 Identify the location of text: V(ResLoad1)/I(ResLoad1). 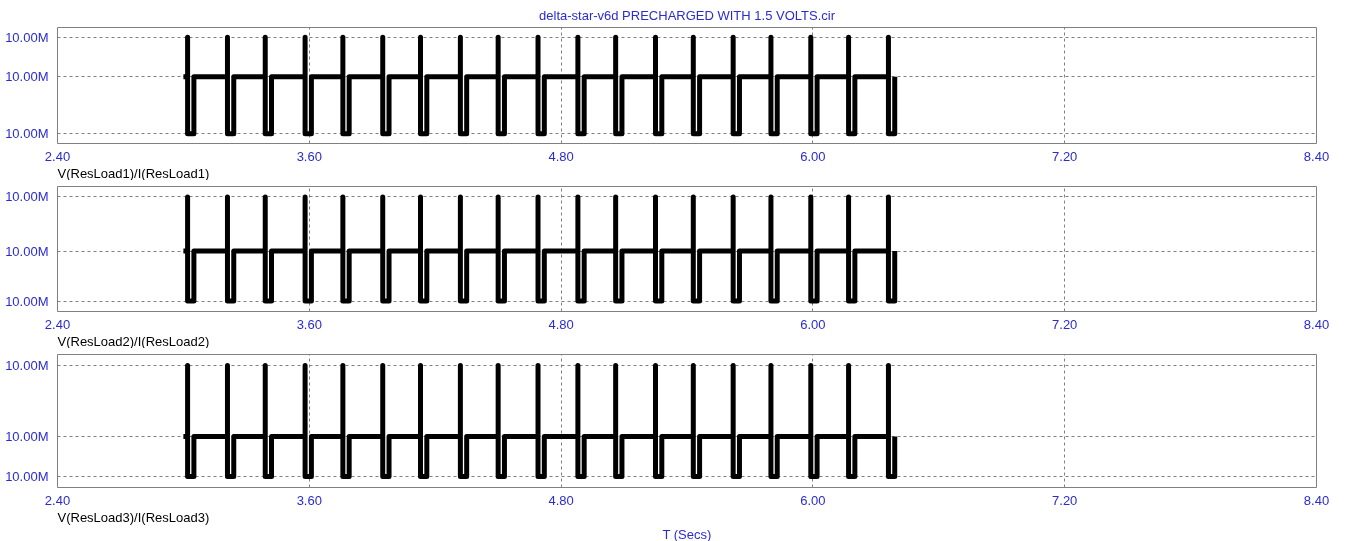
(133, 173).